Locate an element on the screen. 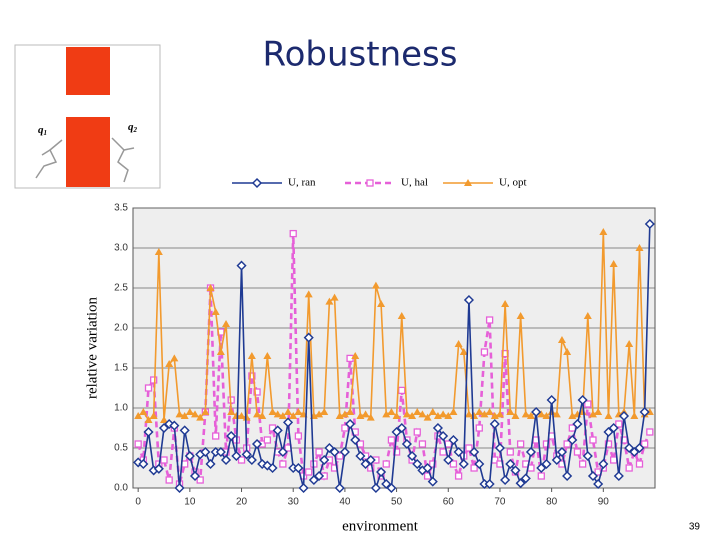  legend-marker is located at coordinates (370, 183).